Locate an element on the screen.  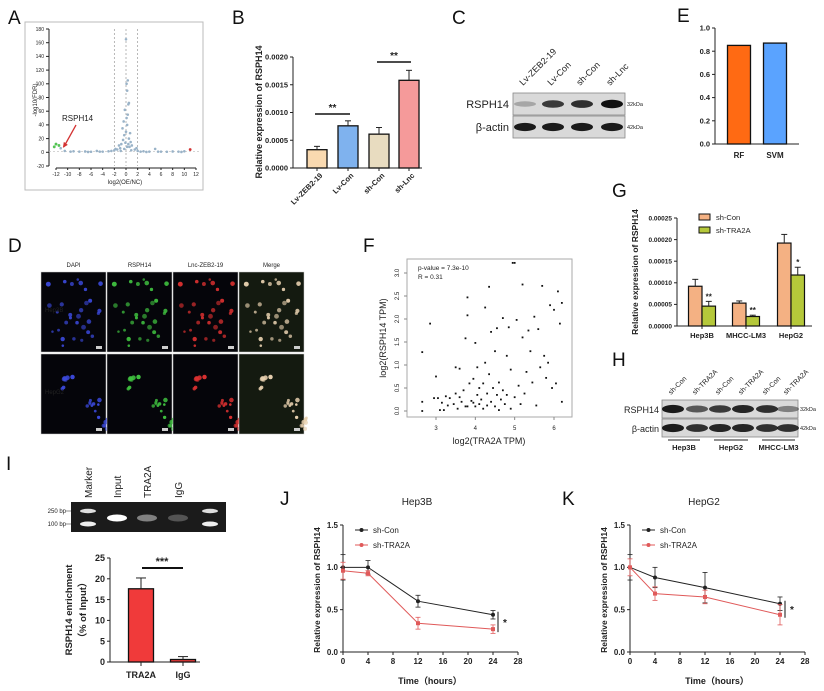
volcano-point-down is located at coordinates (56, 144).